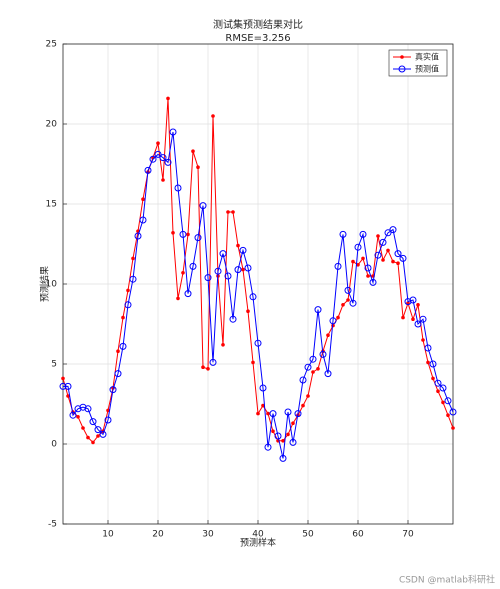 The height and width of the screenshot is (589, 500). What do you see at coordinates (52, 285) in the screenshot?
I see `y-tick-label: 10` at bounding box center [52, 285].